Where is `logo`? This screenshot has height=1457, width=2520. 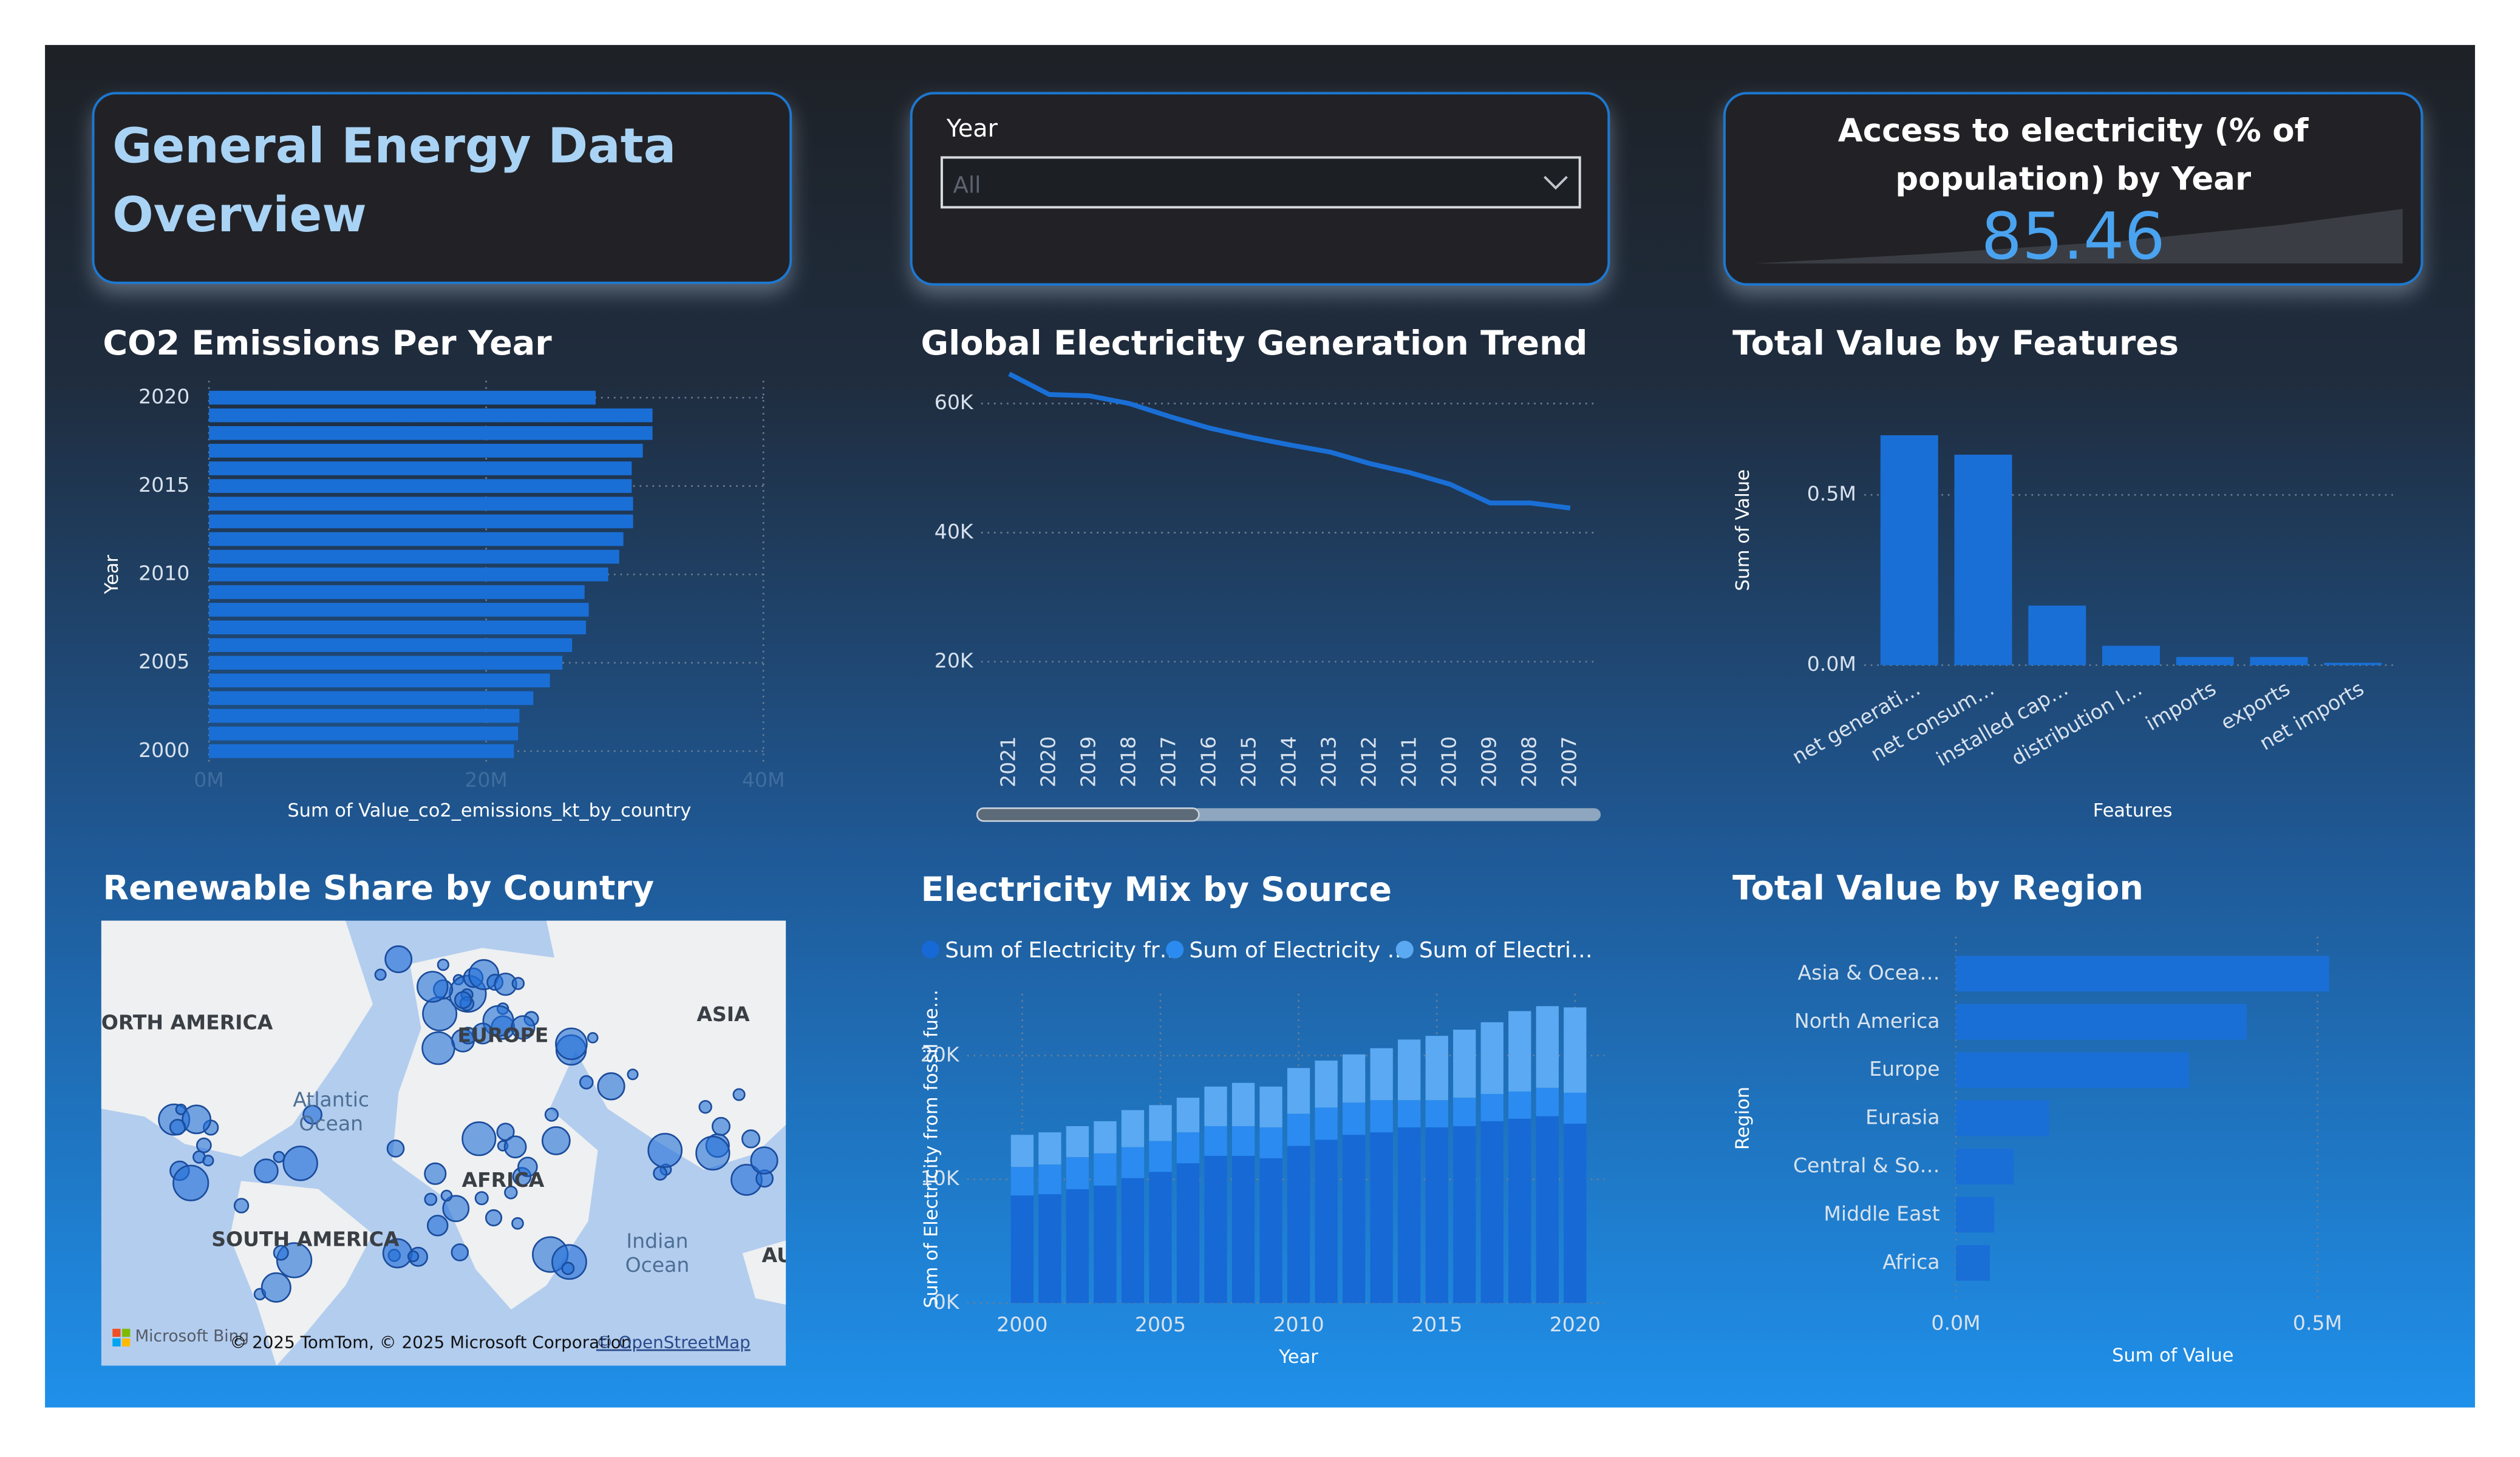
logo is located at coordinates (126, 1332).